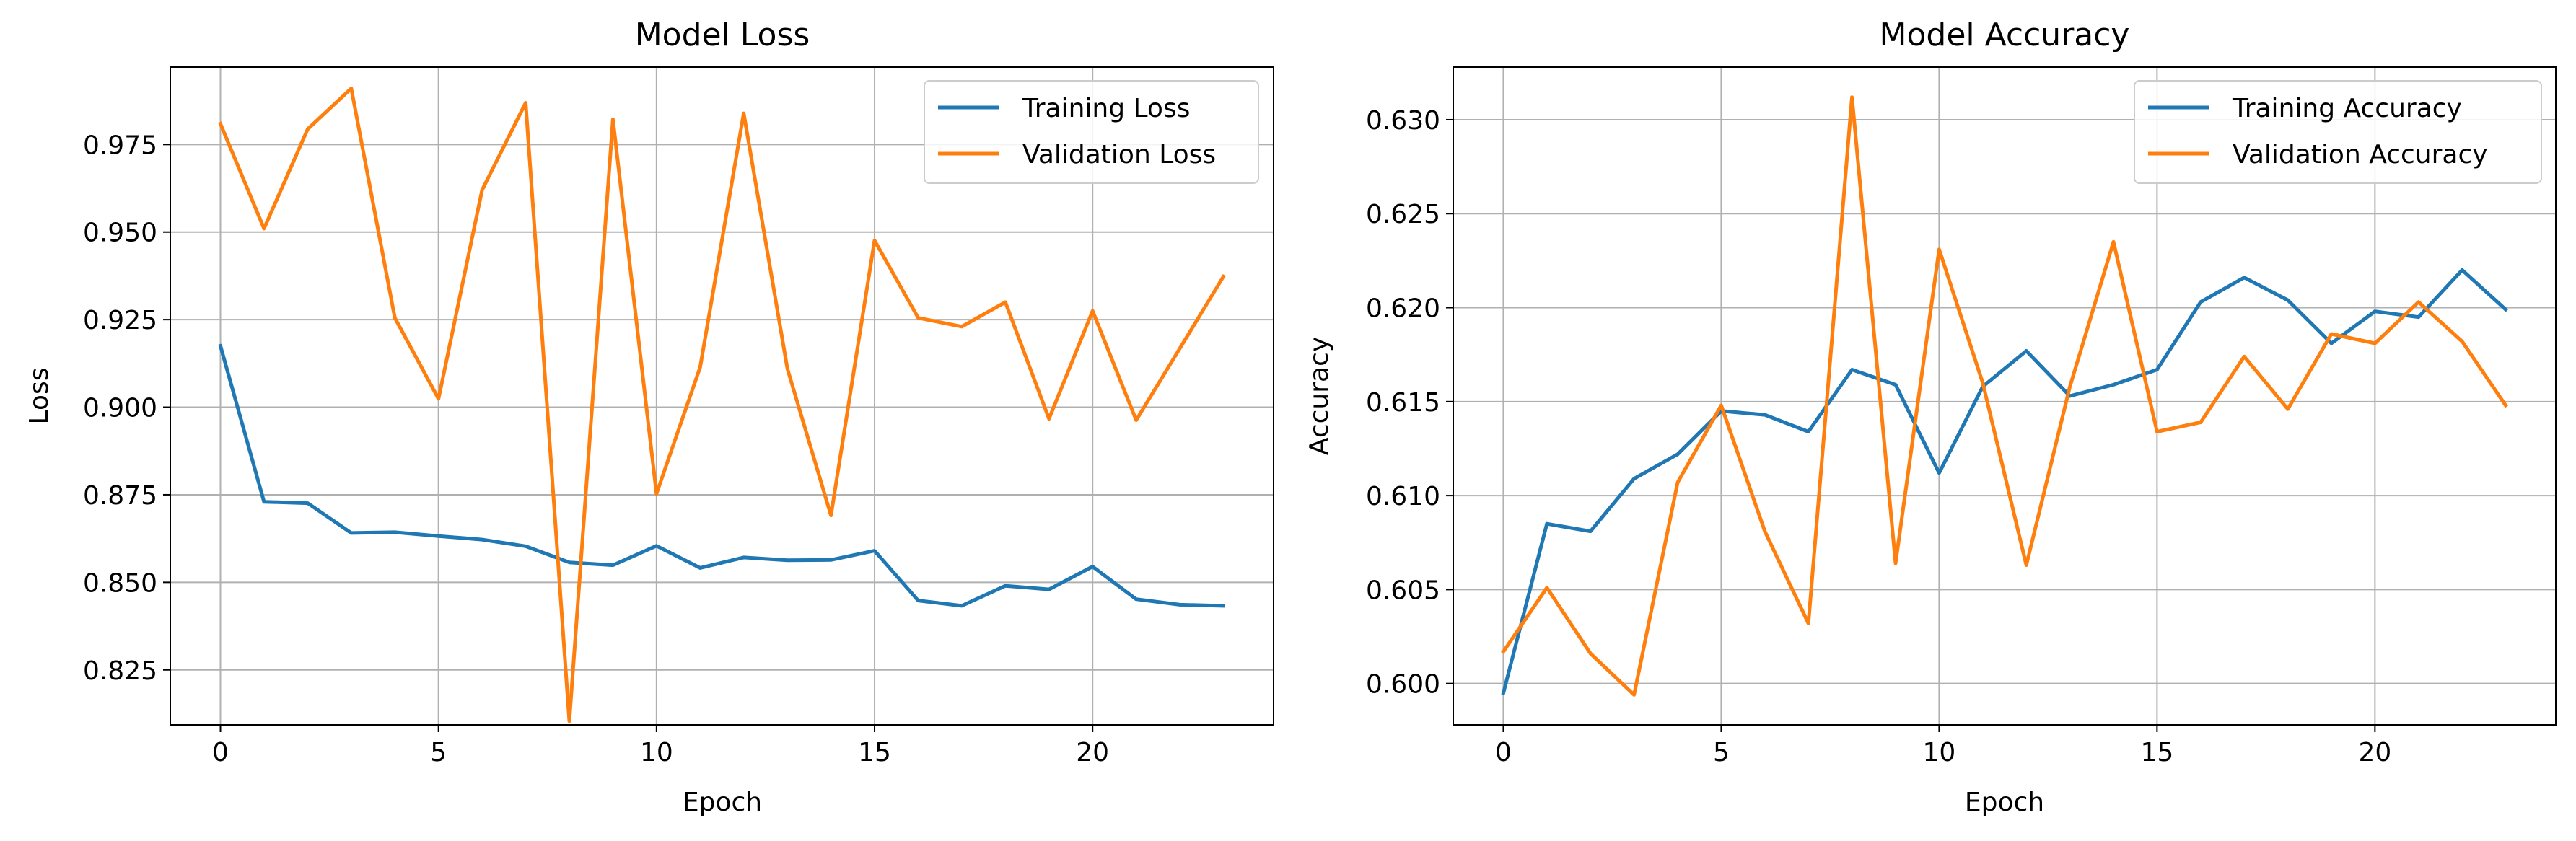  I want to click on accuracy-y-tick-label: 0.610, so click(1403, 496).